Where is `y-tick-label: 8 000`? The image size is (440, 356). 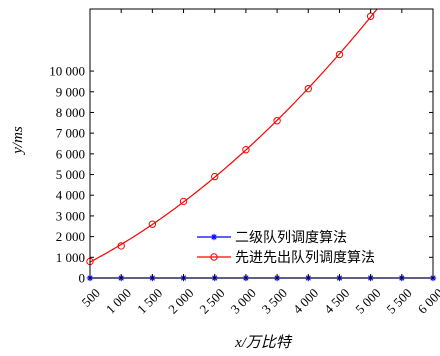
y-tick-label: 8 000 is located at coordinates (70, 112).